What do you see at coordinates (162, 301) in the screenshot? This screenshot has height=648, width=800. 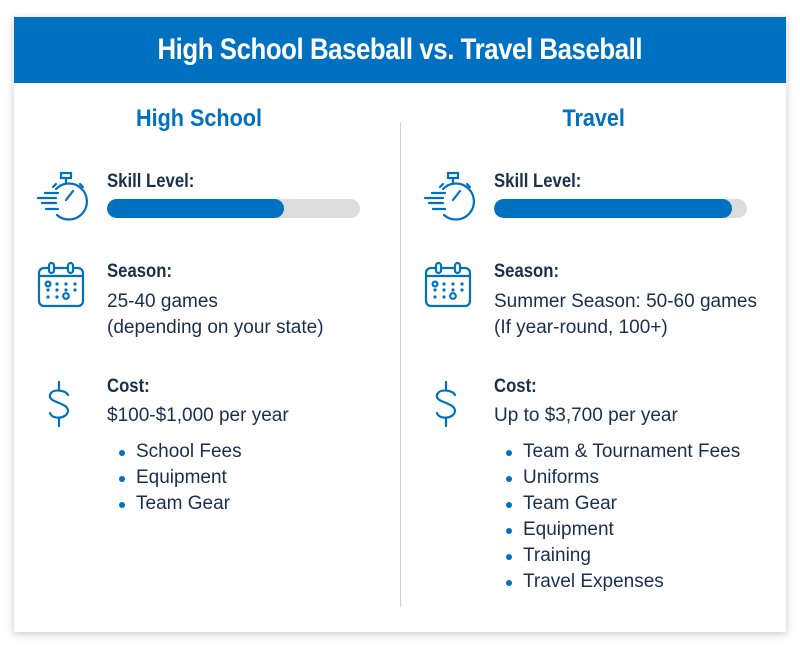 I see `season-line: 25-40 games` at bounding box center [162, 301].